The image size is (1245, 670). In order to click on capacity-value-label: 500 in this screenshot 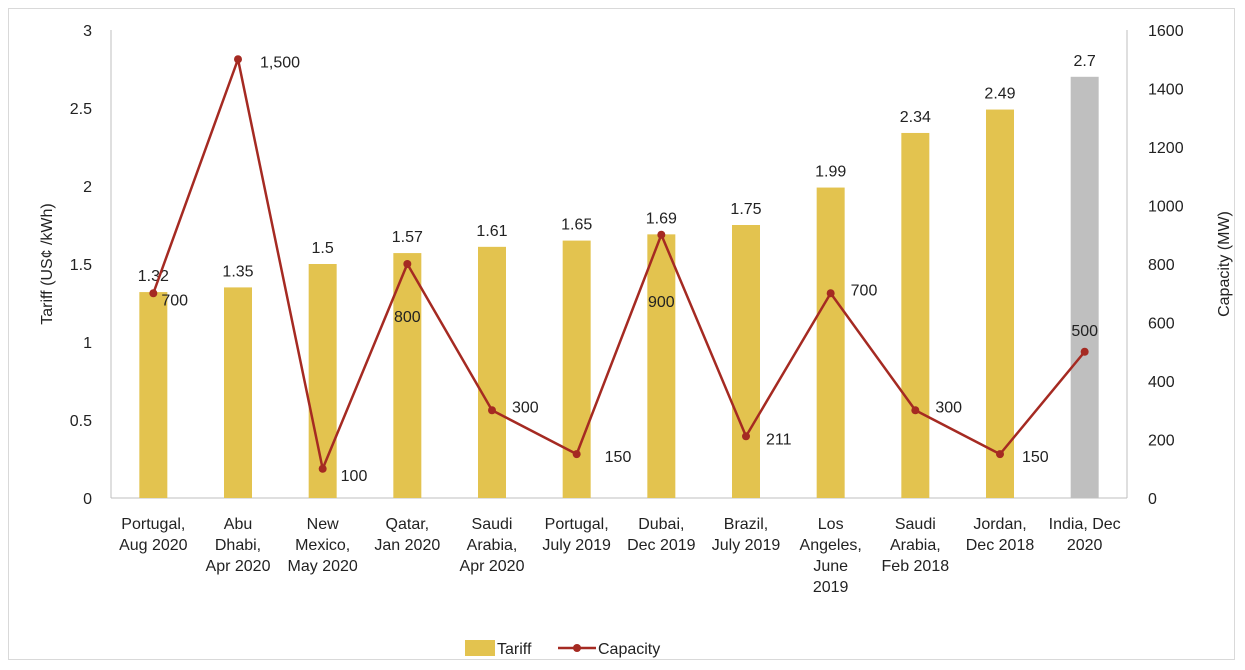, I will do `click(1084, 331)`.